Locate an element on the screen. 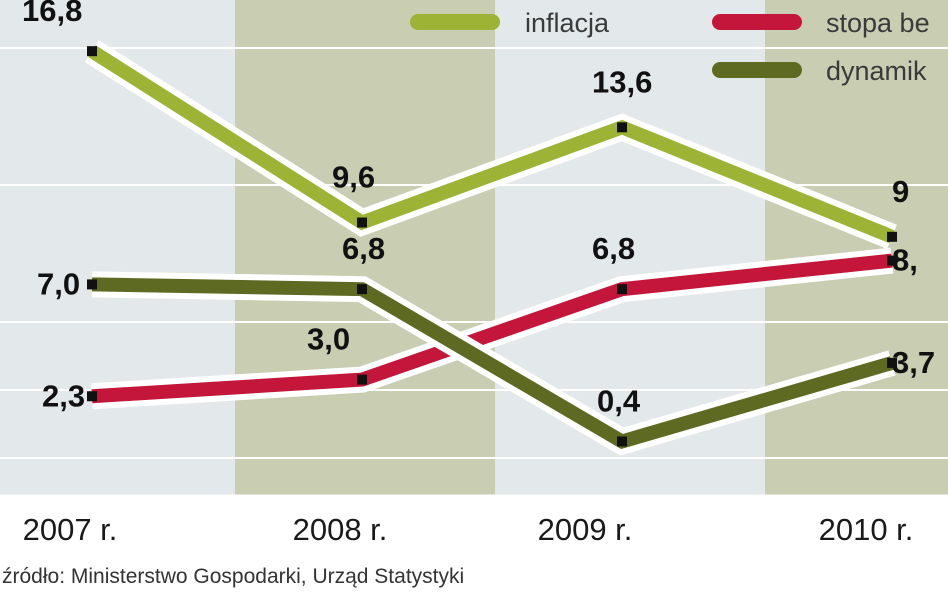 This screenshot has height=593, width=948. legend-swatch-unemployment is located at coordinates (757, 22).